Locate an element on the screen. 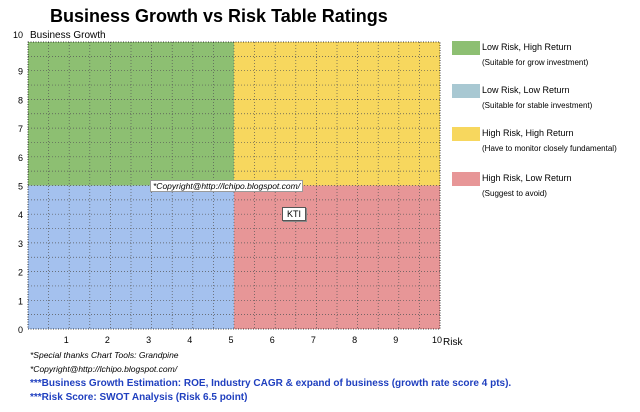  y-tick-label: 3 is located at coordinates (20, 244).